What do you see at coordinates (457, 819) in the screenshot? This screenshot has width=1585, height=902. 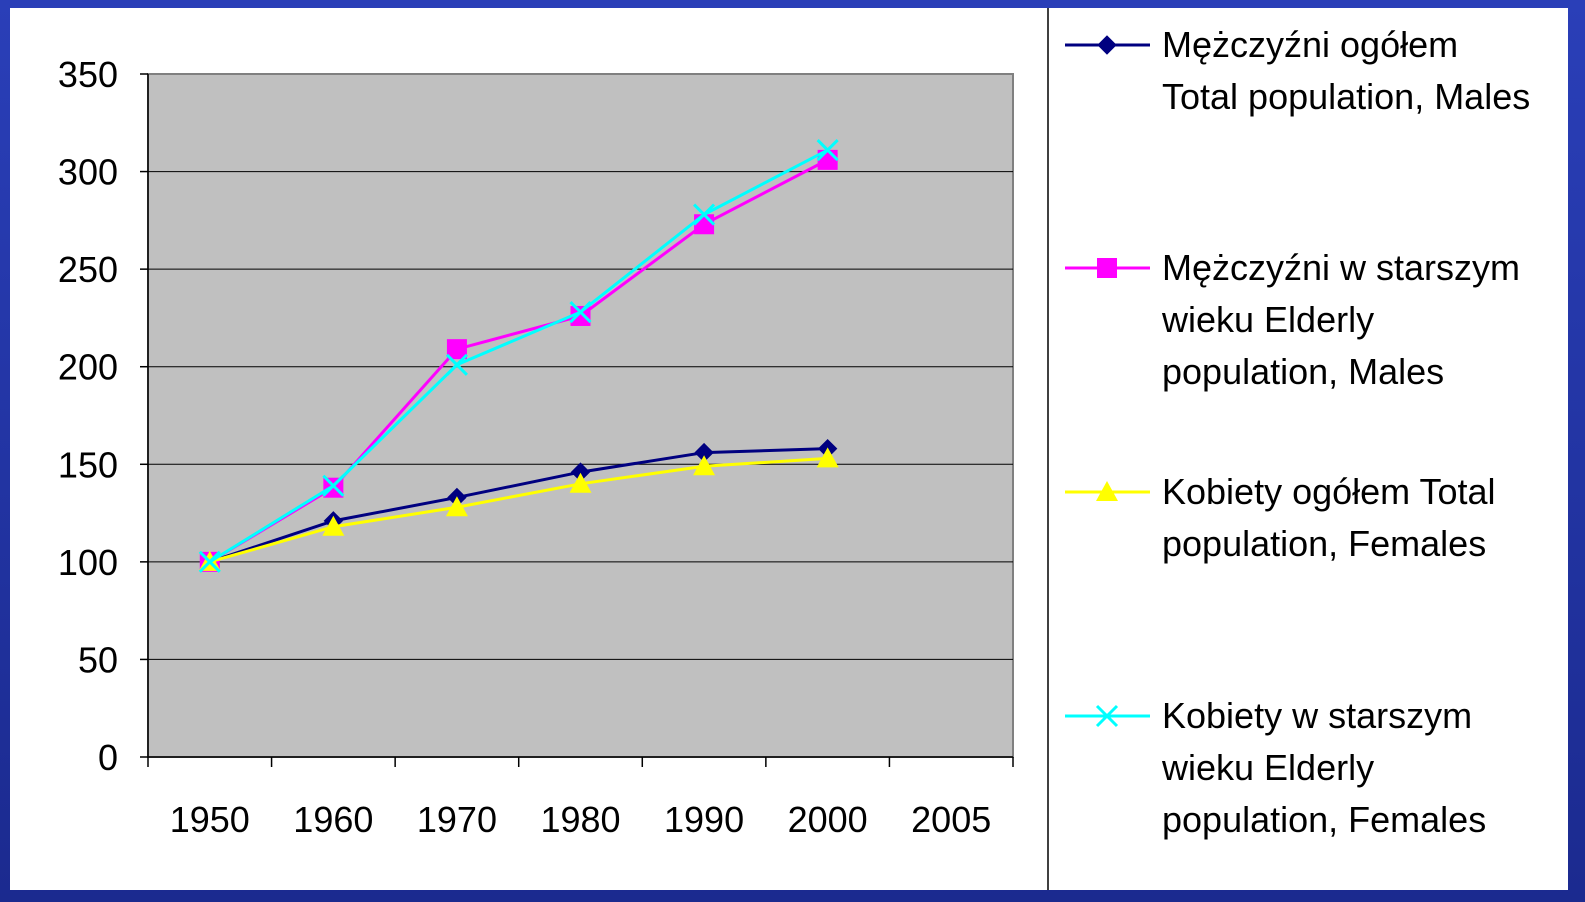 I see `x-tick-label: 1970` at bounding box center [457, 819].